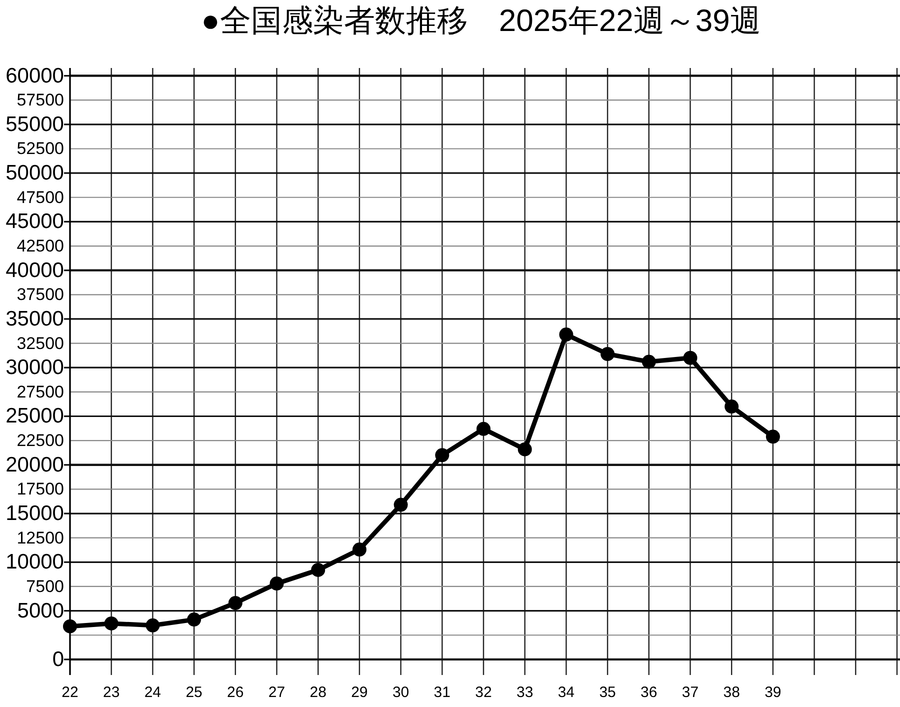 The image size is (900, 707). What do you see at coordinates (35, 562) in the screenshot?
I see `y-tick-label: 10000` at bounding box center [35, 562].